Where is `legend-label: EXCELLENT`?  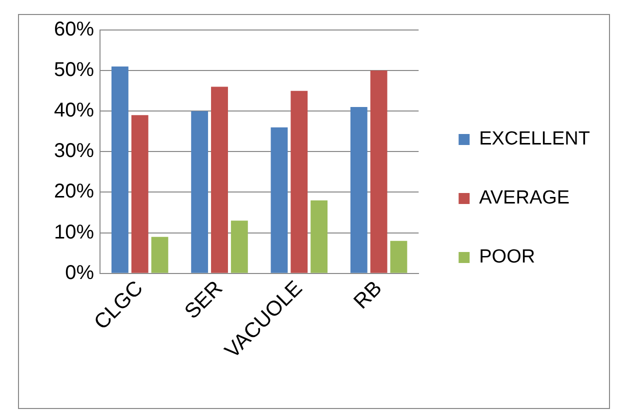 legend-label: EXCELLENT is located at coordinates (534, 139).